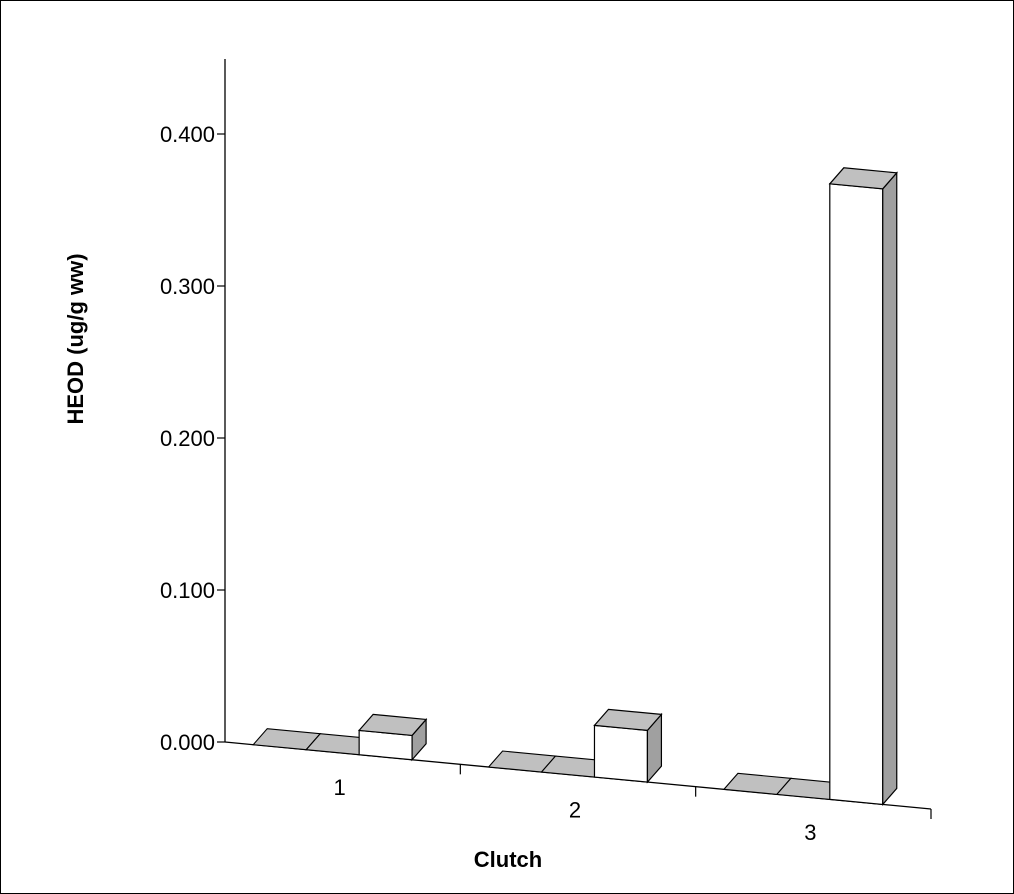  What do you see at coordinates (187, 590) in the screenshot?
I see `y-tick-label: 0.100` at bounding box center [187, 590].